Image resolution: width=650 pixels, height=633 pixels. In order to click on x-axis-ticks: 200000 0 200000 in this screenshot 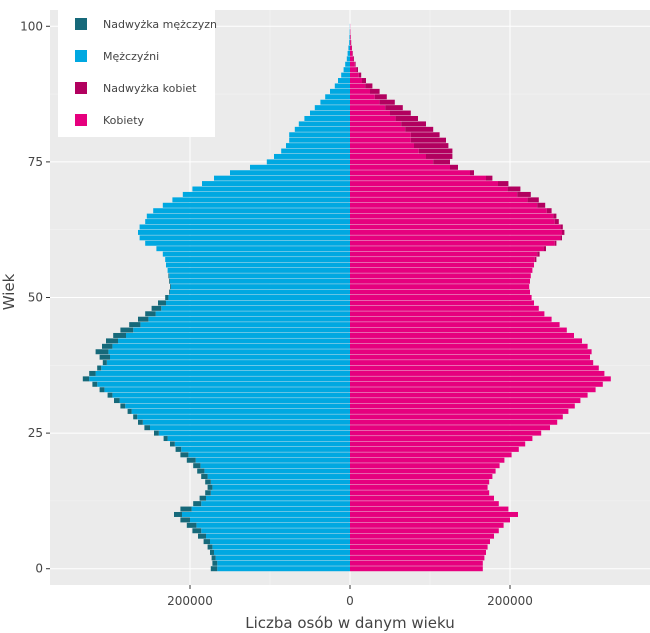, I will do `click(350, 596)`.